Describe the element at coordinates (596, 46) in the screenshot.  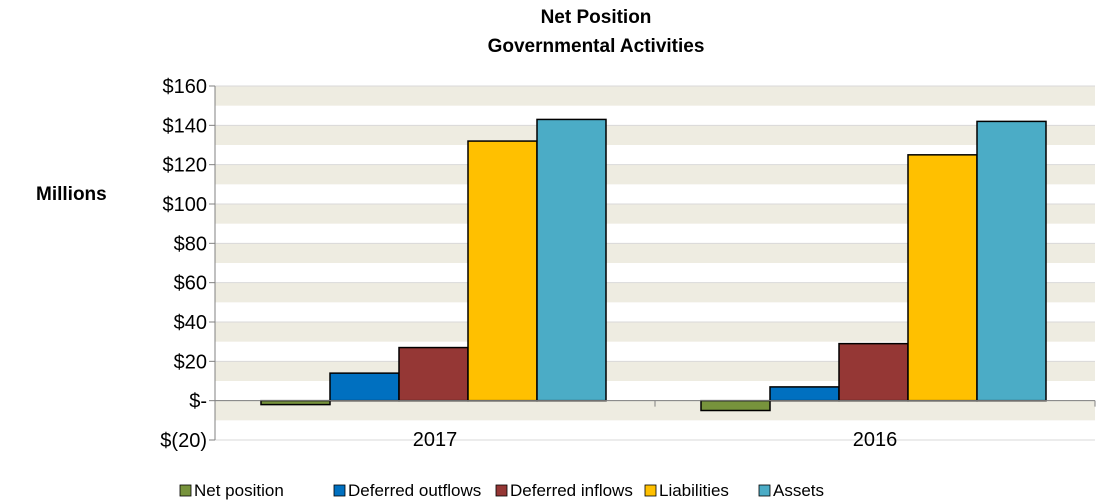
I see `chart-subtitle: Governmental Activities` at that location.